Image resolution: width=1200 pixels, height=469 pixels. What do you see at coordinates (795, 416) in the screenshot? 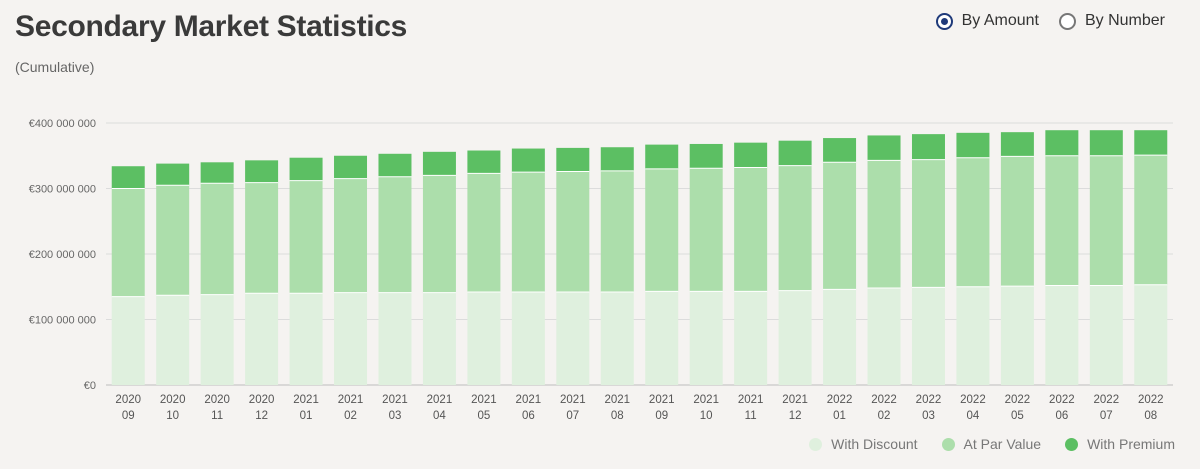
I see `x-tick-month: 12` at bounding box center [795, 416].